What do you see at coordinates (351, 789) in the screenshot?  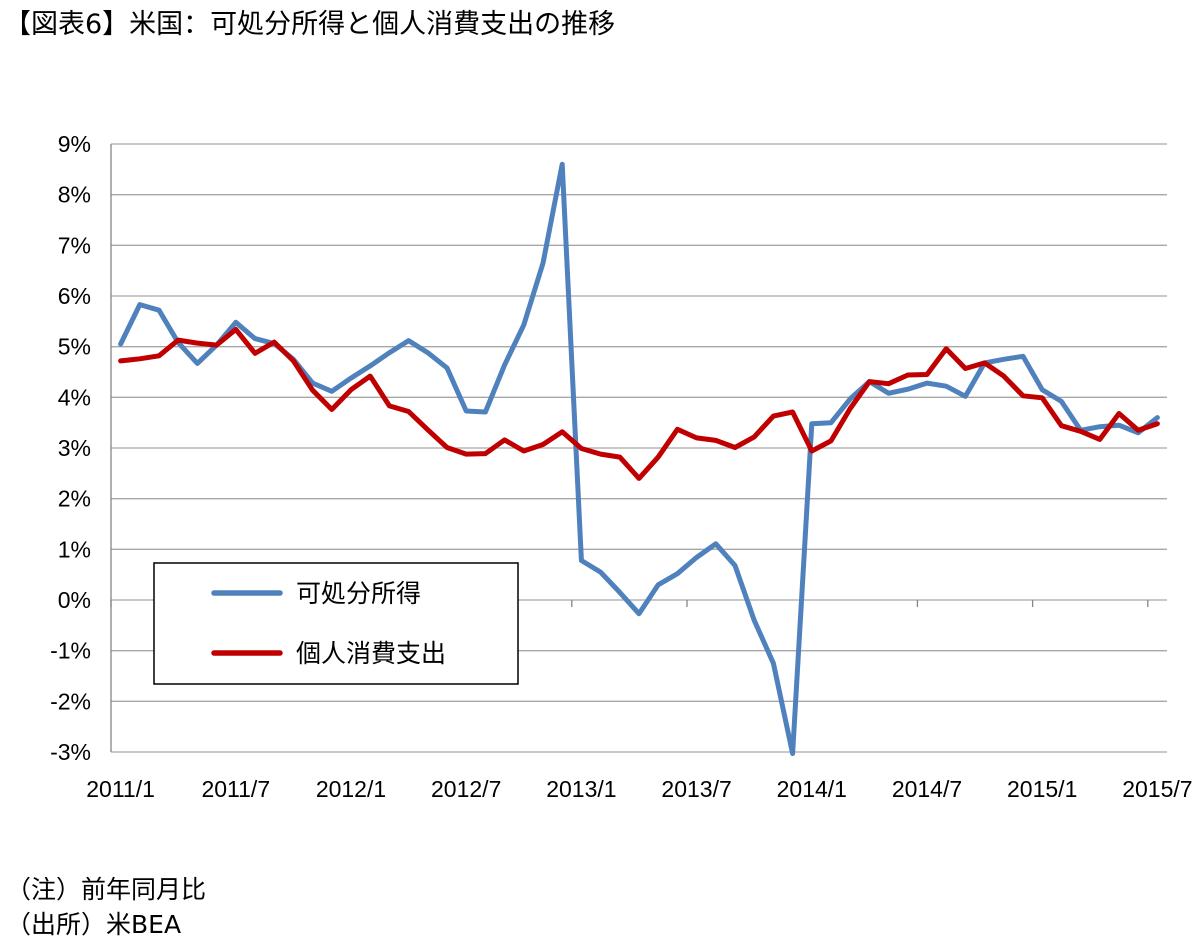 I see `x-tick-label: 2012/1` at bounding box center [351, 789].